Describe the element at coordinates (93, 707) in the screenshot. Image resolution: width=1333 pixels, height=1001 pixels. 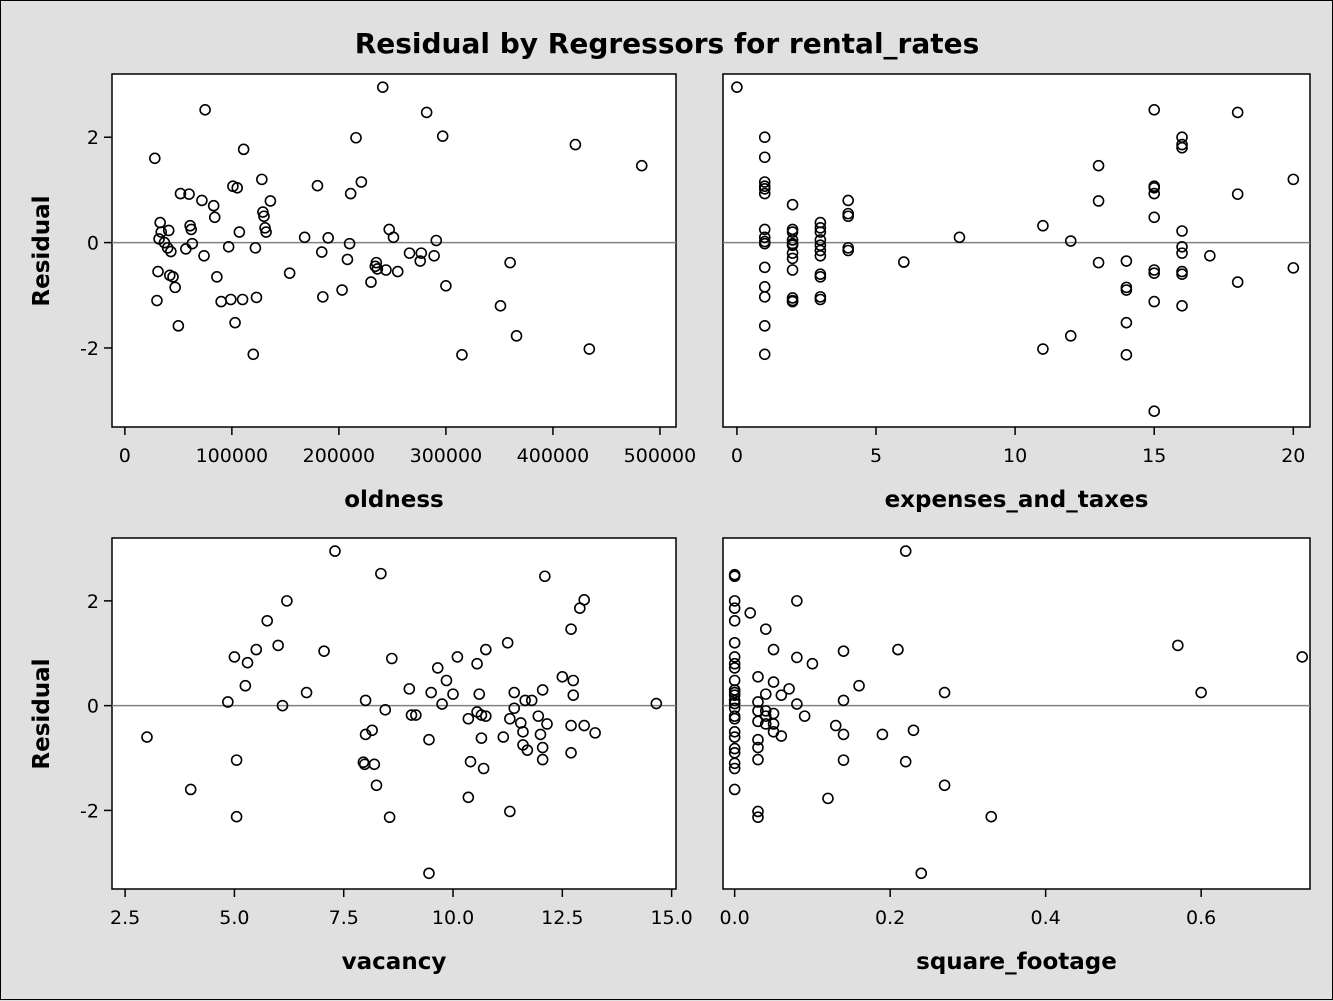
I see `y-tick-label: 0` at that location.